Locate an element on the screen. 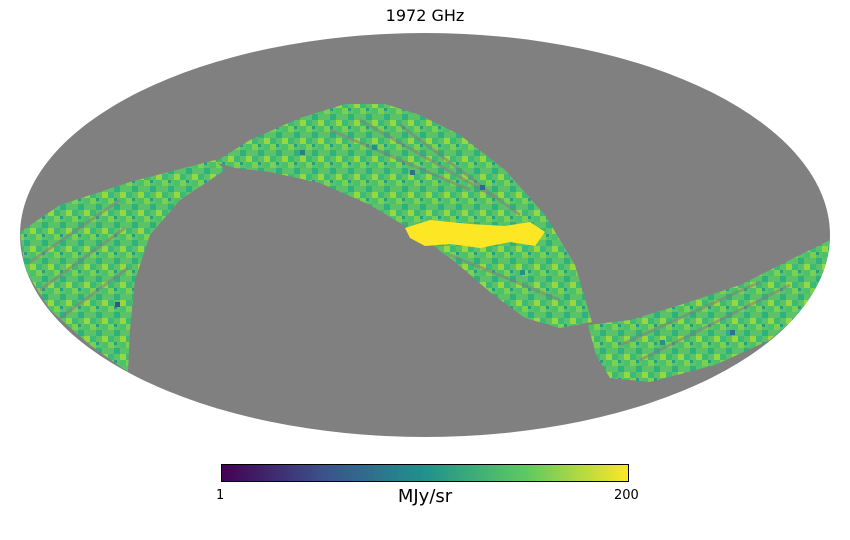 The image size is (850, 540). bright-emission-region is located at coordinates (475, 234).